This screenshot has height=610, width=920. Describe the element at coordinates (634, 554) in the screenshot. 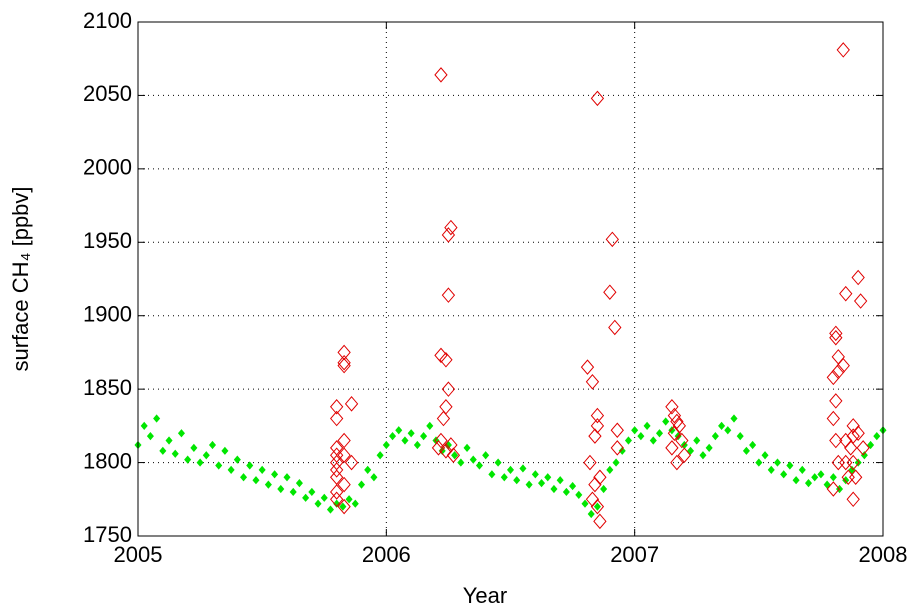

I see `x-tick-label: 2007` at that location.